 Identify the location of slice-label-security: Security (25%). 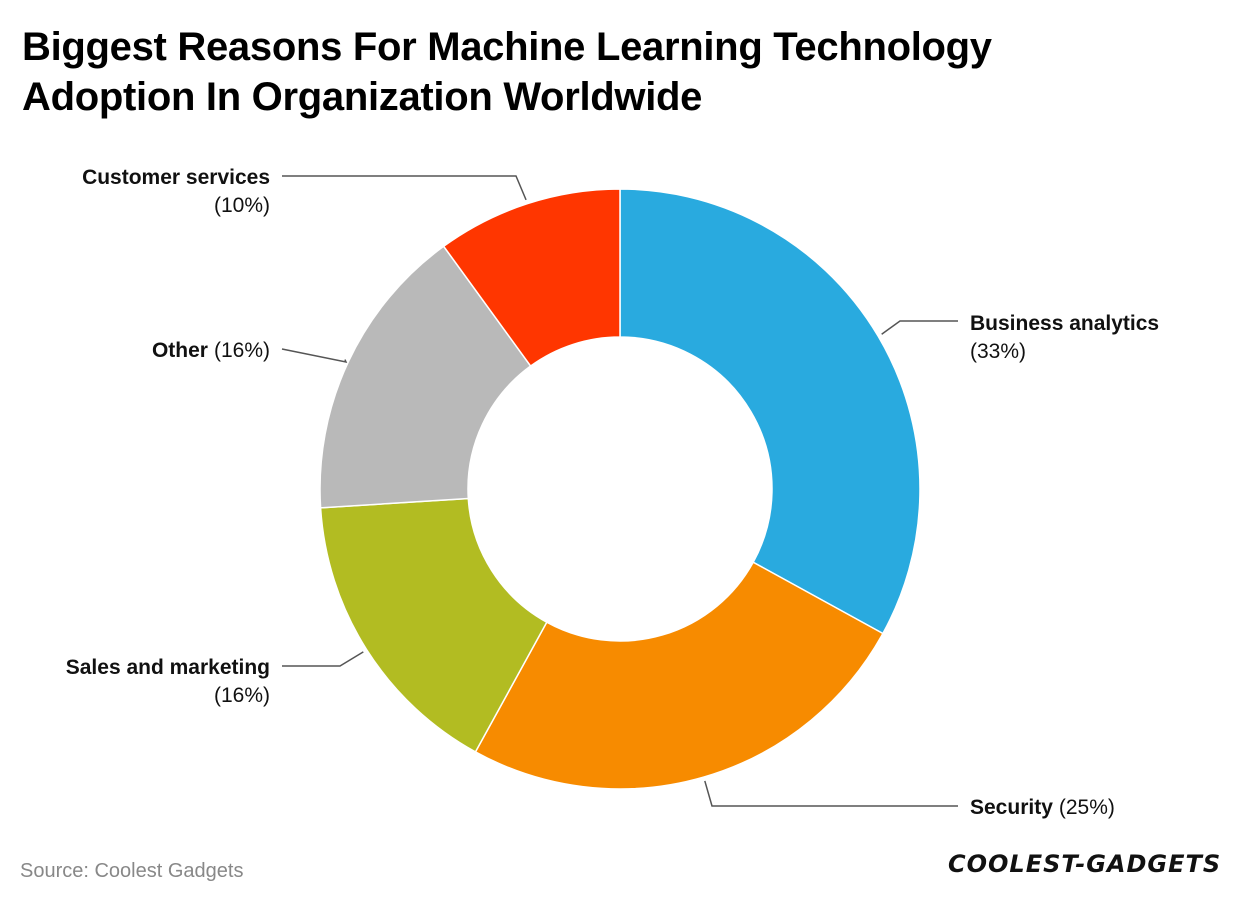
(1042, 807).